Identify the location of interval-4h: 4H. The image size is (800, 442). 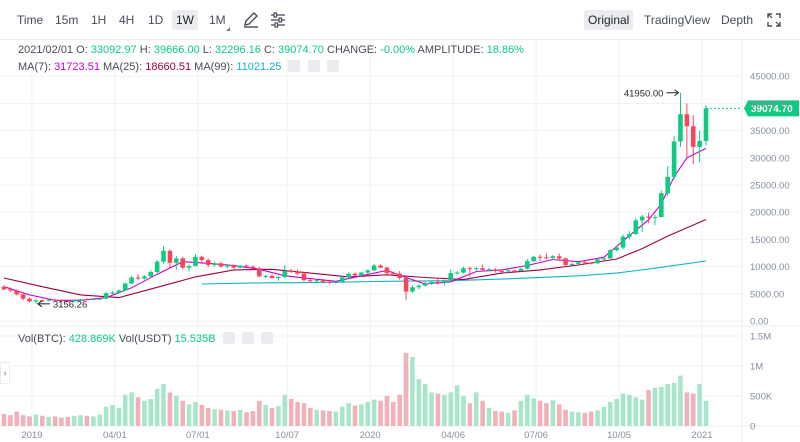
(127, 20).